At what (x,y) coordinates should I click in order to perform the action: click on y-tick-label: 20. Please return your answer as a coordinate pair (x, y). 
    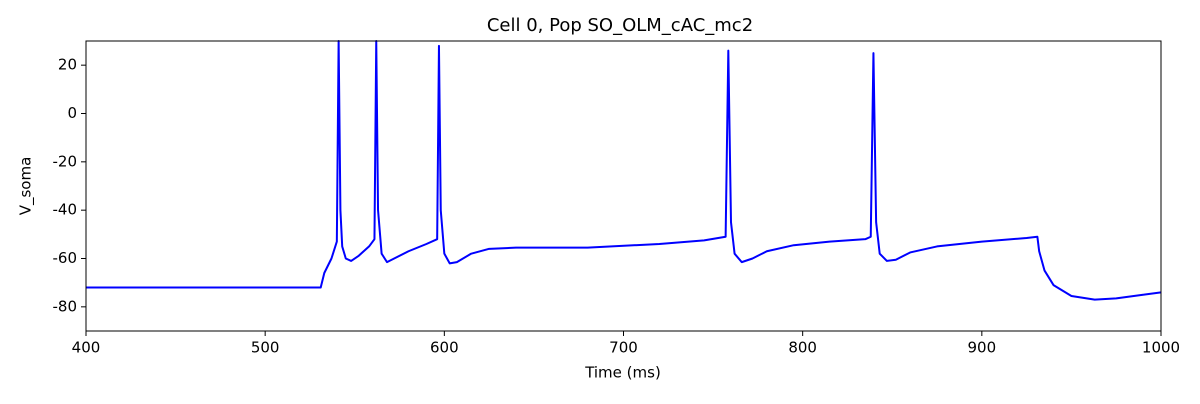
    Looking at the image, I should click on (67, 65).